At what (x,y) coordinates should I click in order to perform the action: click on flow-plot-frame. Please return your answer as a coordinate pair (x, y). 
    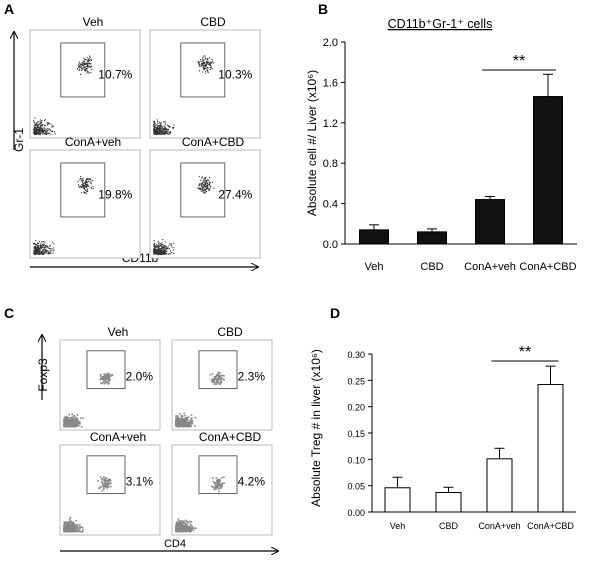
    Looking at the image, I should click on (110, 490).